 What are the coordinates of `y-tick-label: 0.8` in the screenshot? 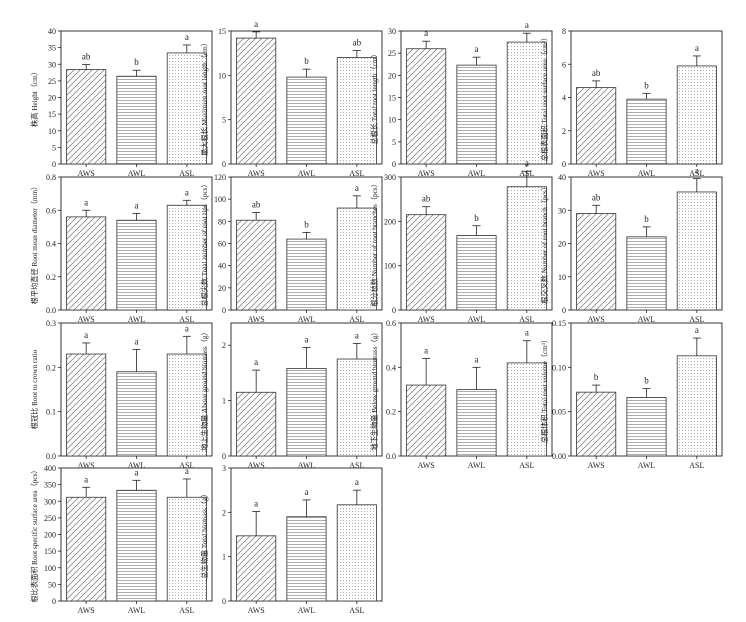 It's located at (51, 177).